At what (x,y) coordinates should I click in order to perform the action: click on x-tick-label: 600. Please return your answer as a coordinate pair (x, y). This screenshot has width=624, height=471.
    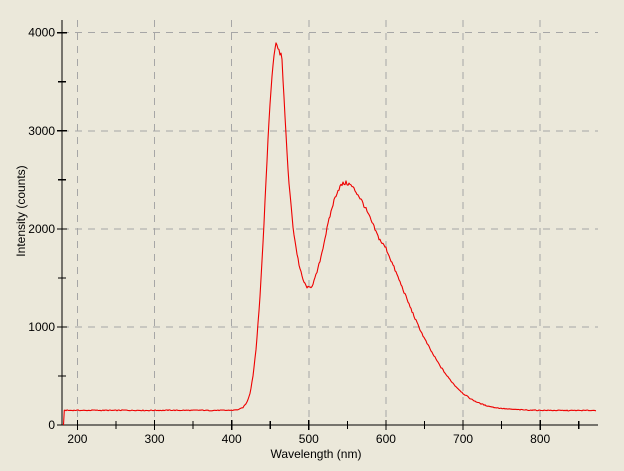
    Looking at the image, I should click on (386, 439).